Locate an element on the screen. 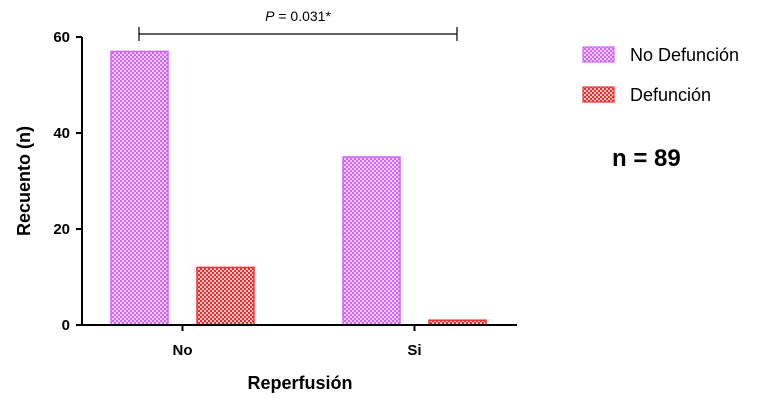 The height and width of the screenshot is (403, 772). y-tick-label: 20 is located at coordinates (61, 229).